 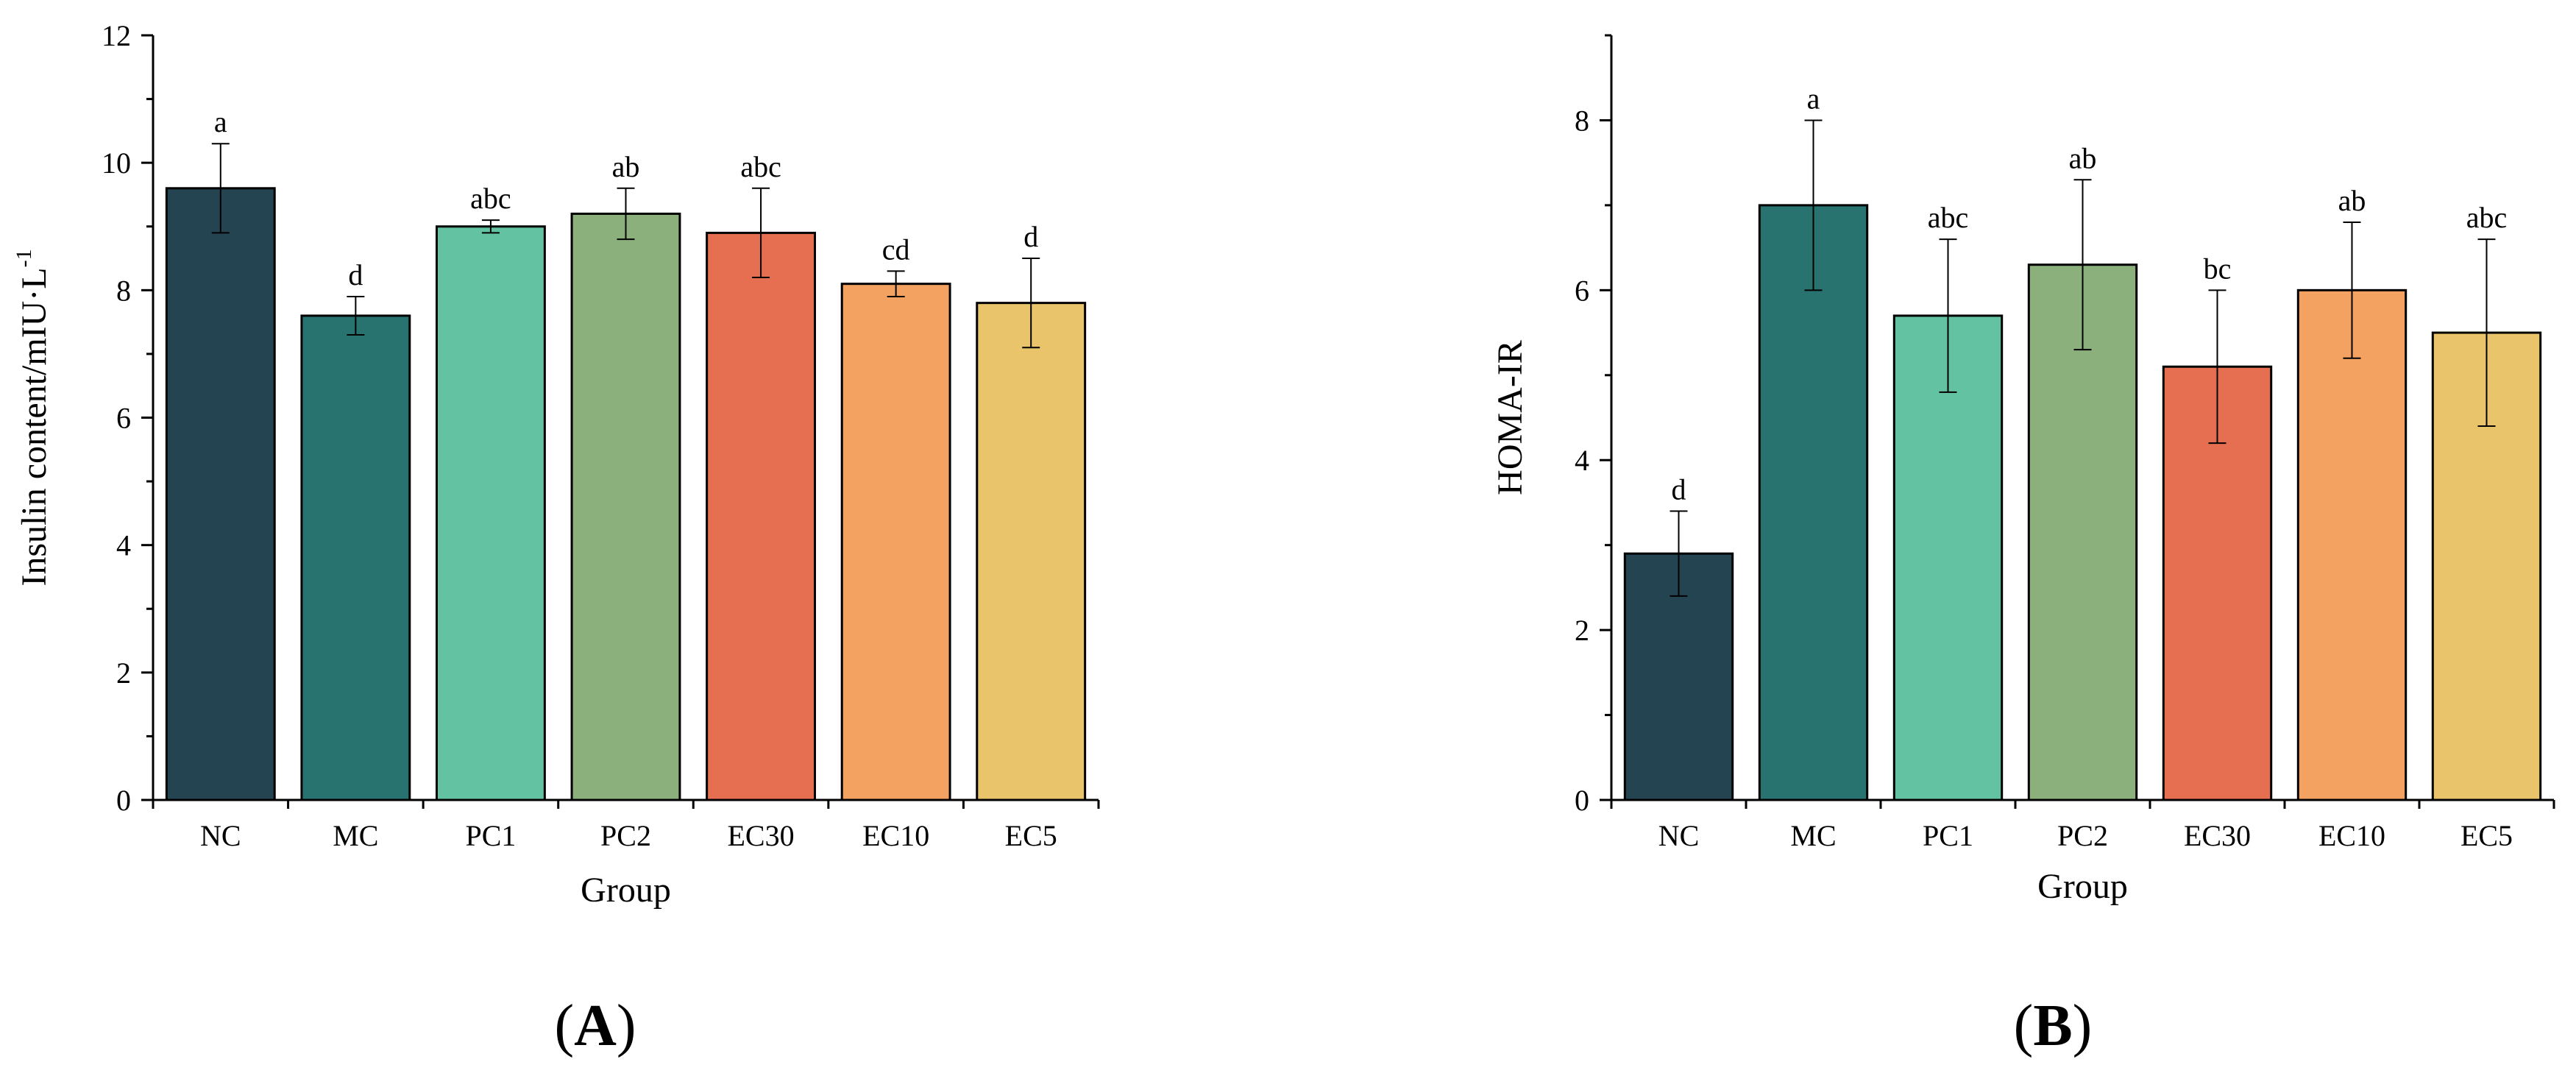 I want to click on bar-ec30, so click(x=761, y=516).